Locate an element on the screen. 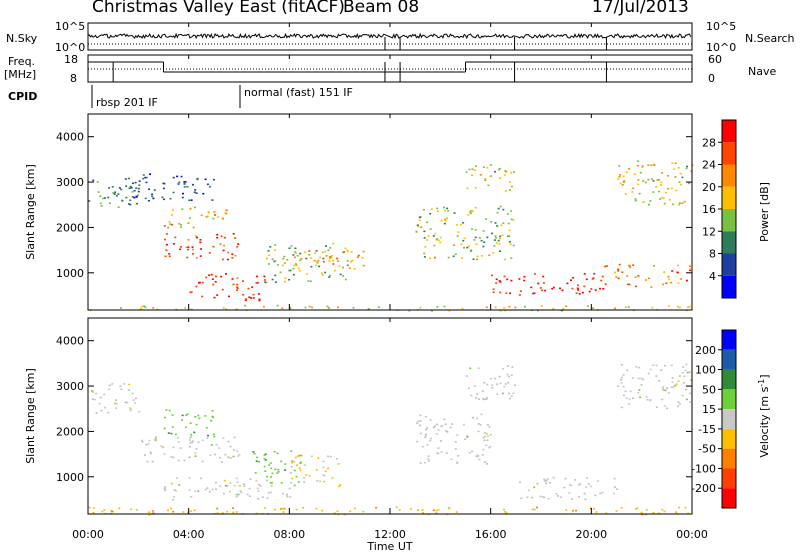 This screenshot has width=800, height=554. colorbar-tick-label: 100 is located at coordinates (705, 370).